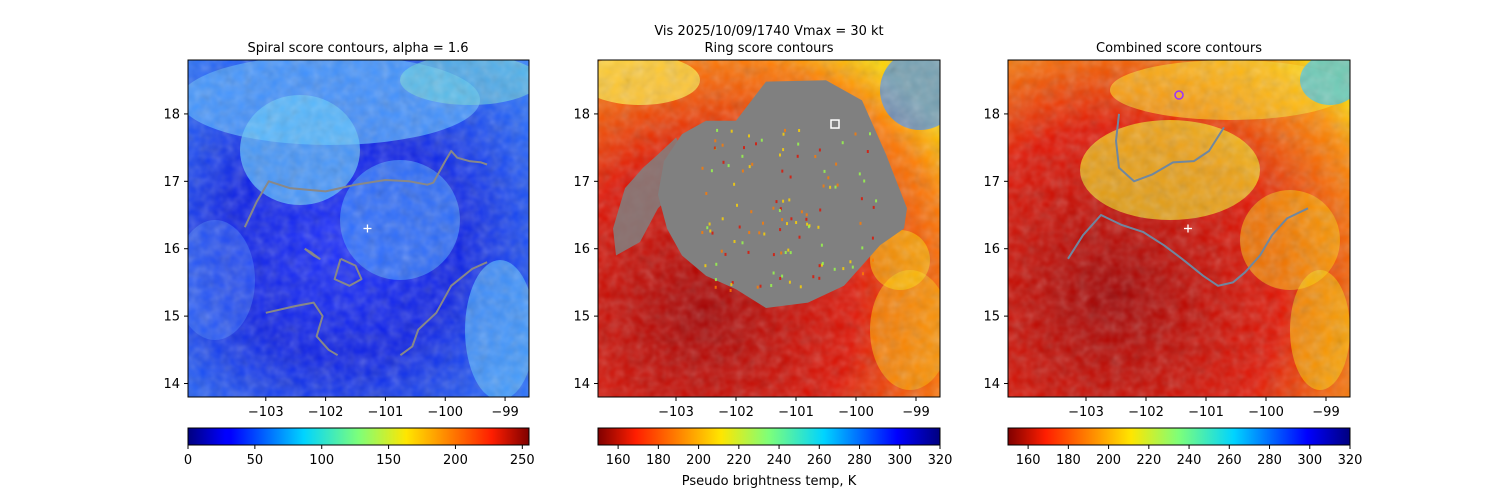 This screenshot has width=1500, height=500. Describe the element at coordinates (522, 460) in the screenshot. I see `colorbar-tick-label: 250` at that location.